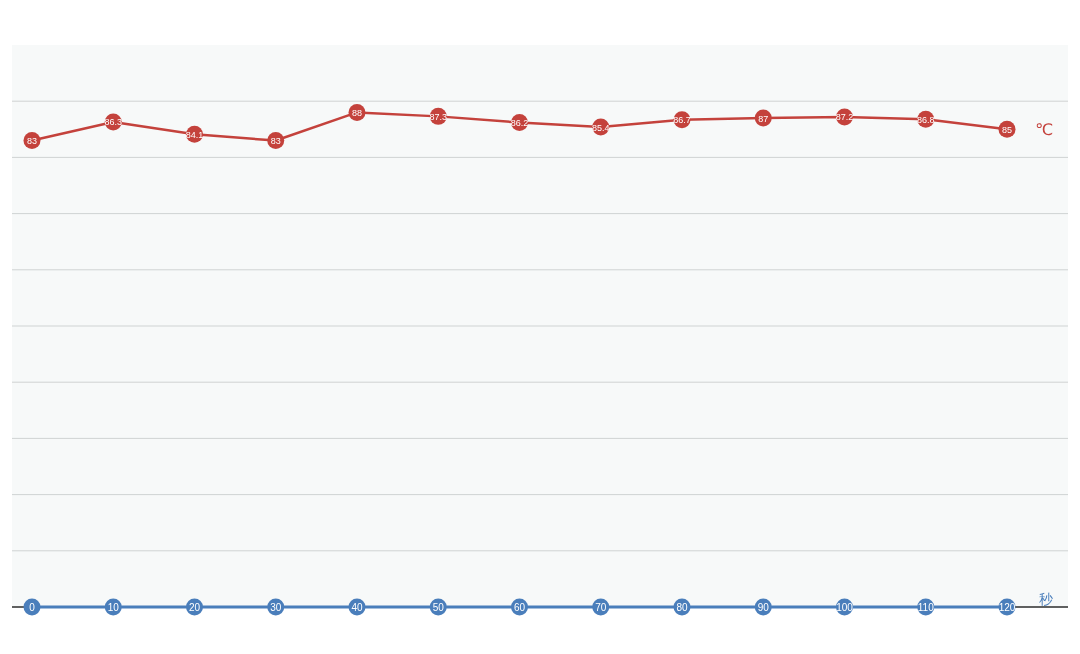 This screenshot has width=1080, height=654. What do you see at coordinates (682, 607) in the screenshot?
I see `x-tick-label: 80` at bounding box center [682, 607].